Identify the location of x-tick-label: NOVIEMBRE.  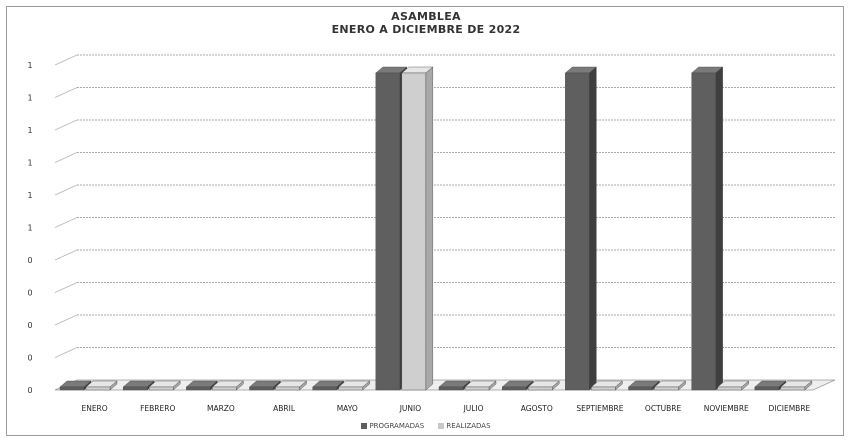
(726, 408).